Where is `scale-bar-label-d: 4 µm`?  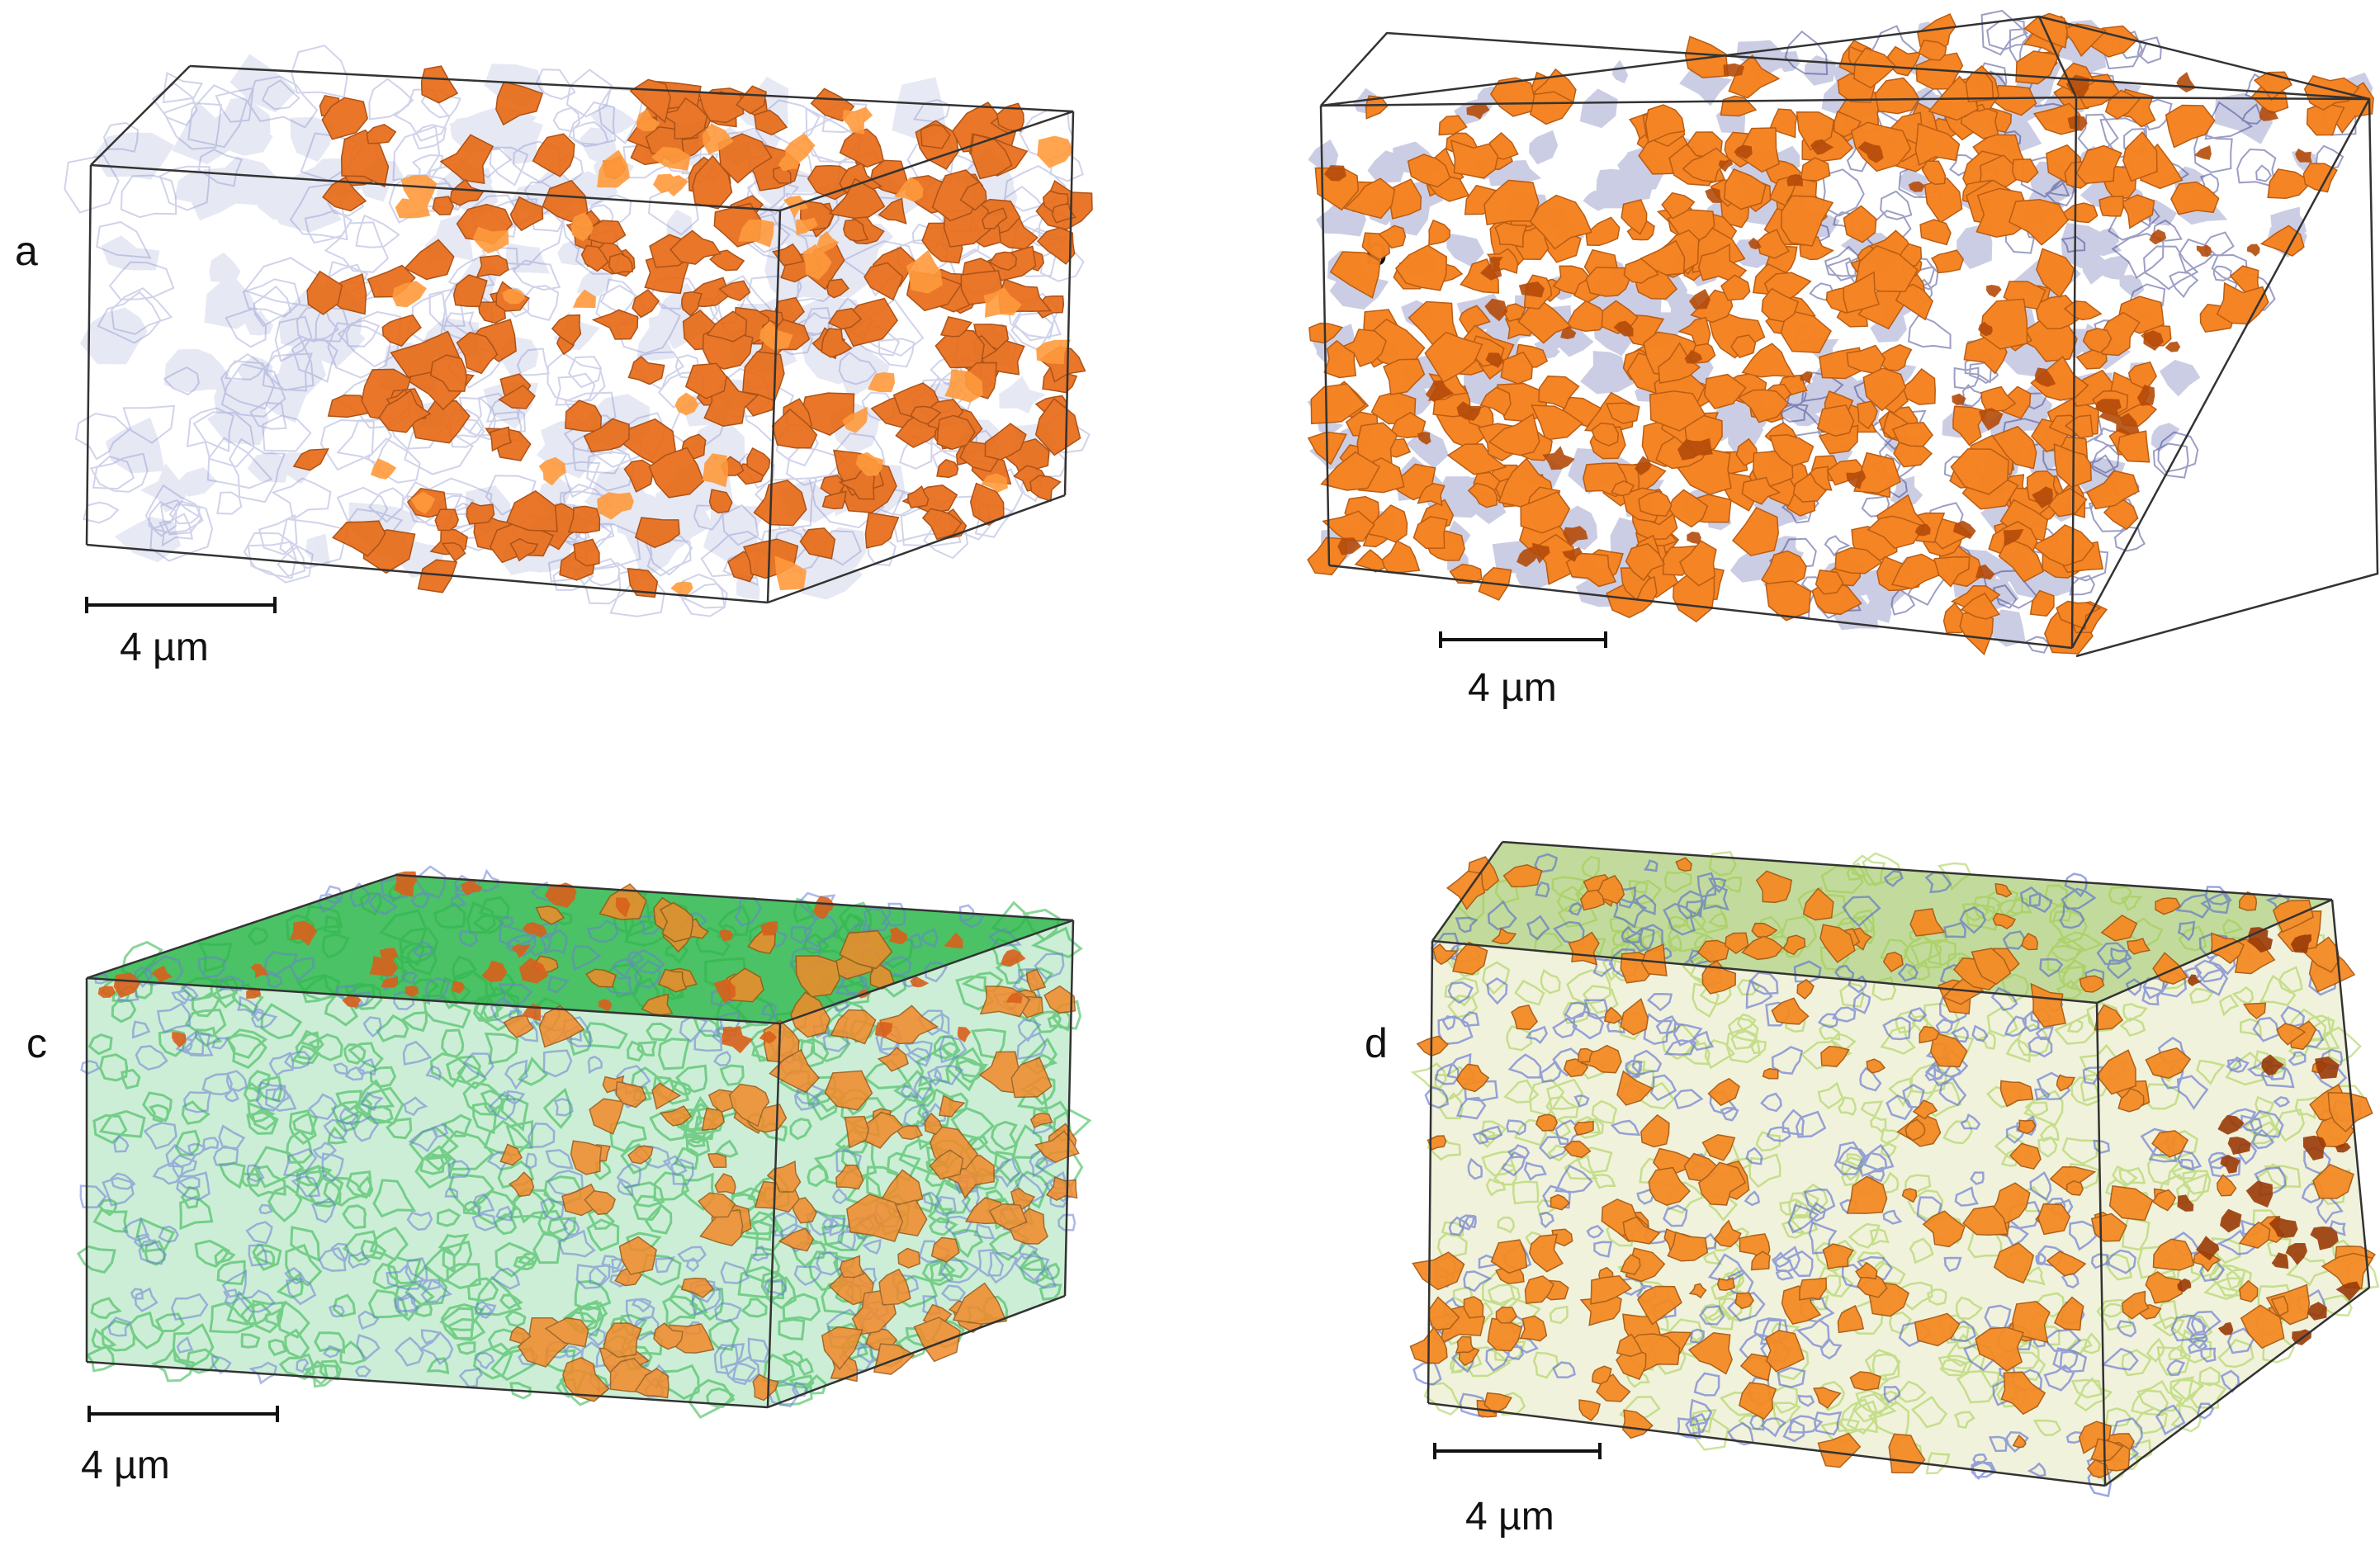
scale-bar-label-d: 4 µm is located at coordinates (1509, 1516).